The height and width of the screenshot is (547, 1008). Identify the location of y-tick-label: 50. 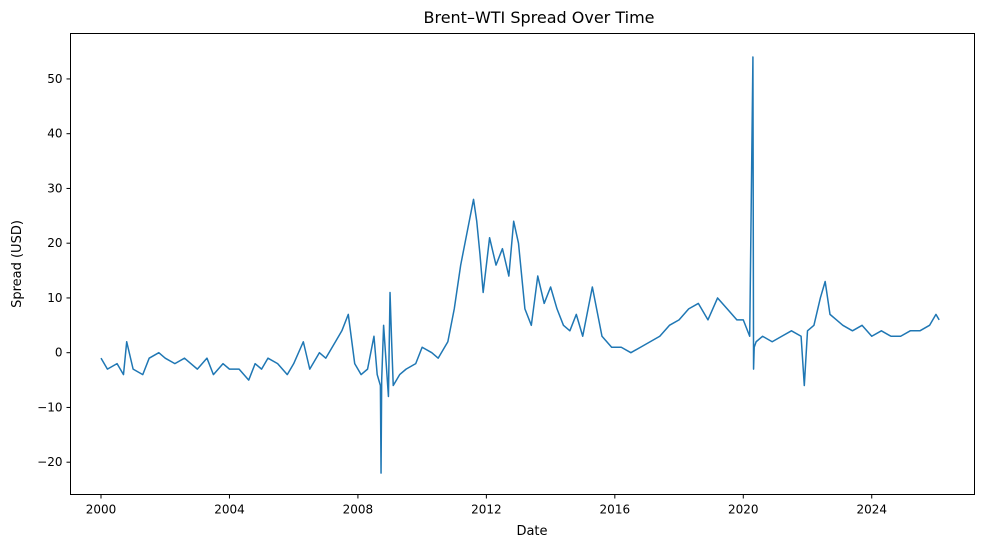
(54, 79).